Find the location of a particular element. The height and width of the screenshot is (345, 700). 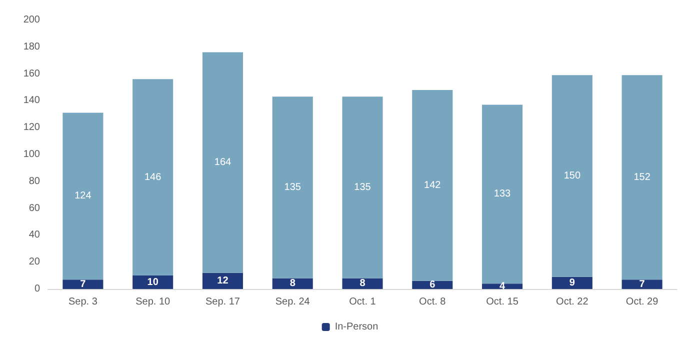

x-tick-label: Sep. 17 is located at coordinates (222, 302).